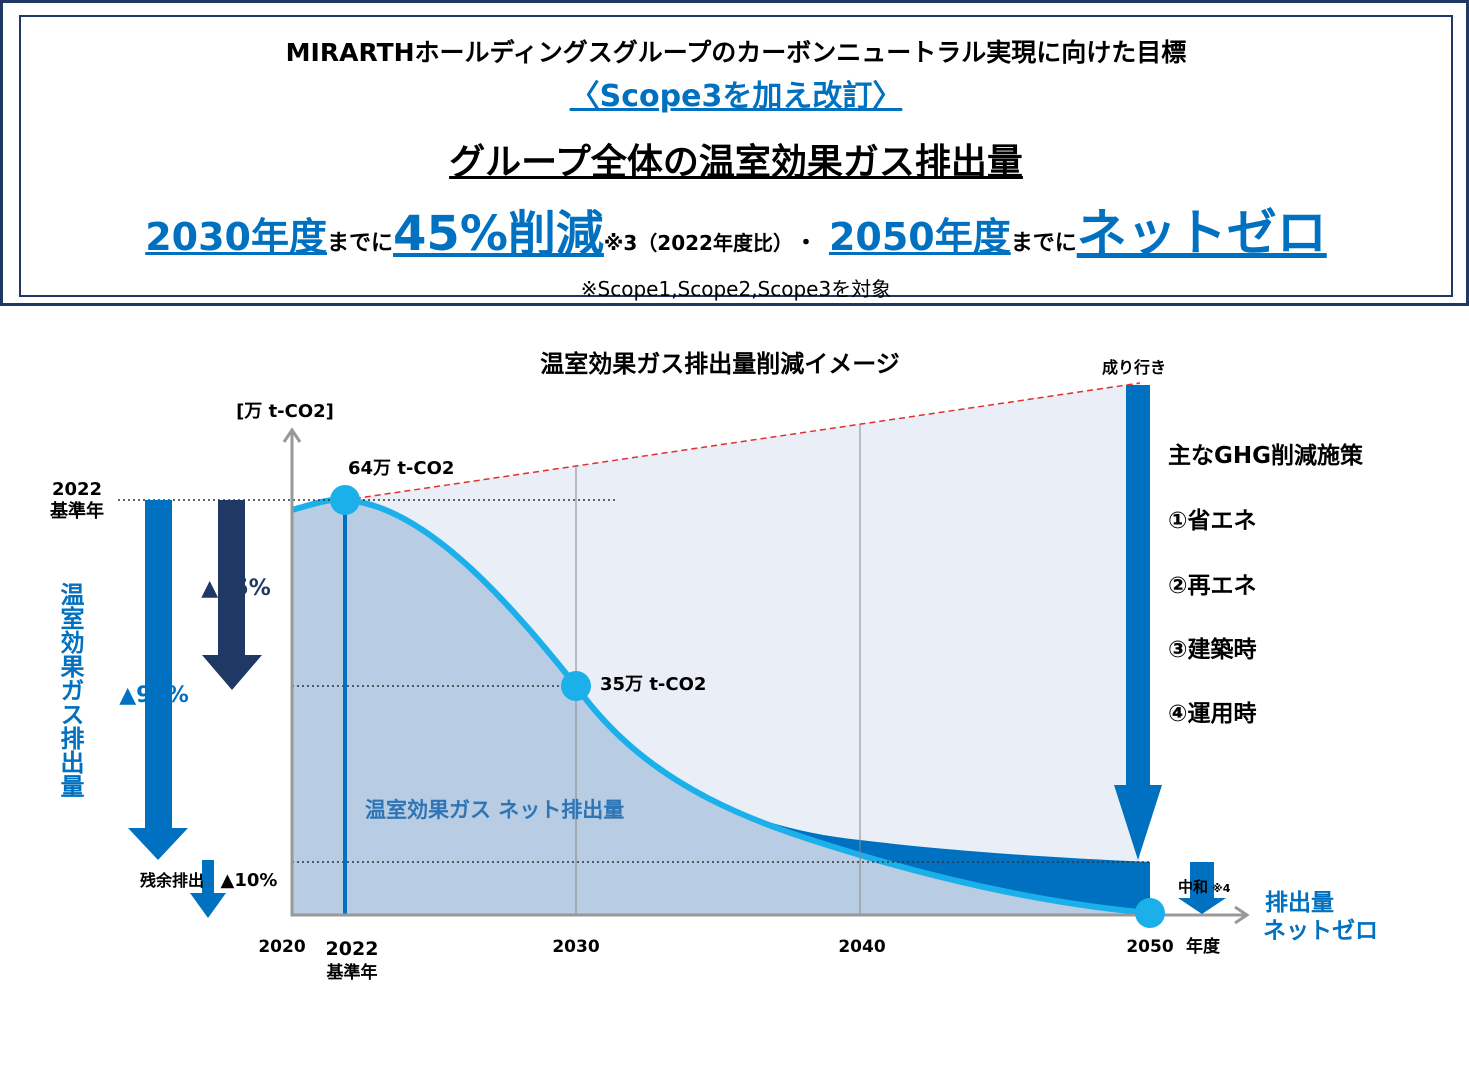 This screenshot has width=1469, height=1069. What do you see at coordinates (1221, 888) in the screenshot?
I see `offset-note: ※4` at bounding box center [1221, 888].